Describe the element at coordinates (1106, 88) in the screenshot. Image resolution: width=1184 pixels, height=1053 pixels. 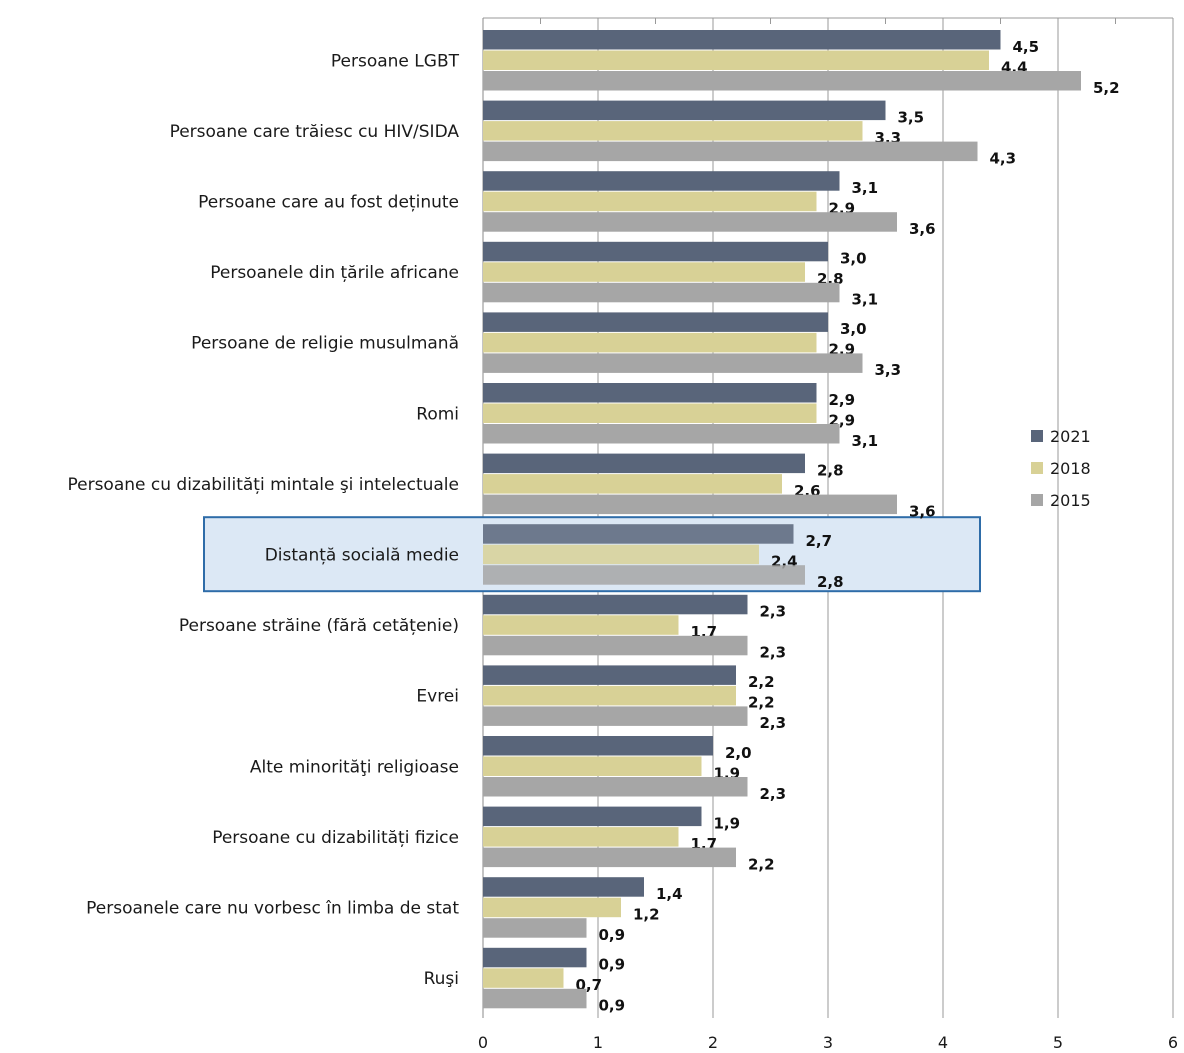
I see `value-label: 5,2` at that location.